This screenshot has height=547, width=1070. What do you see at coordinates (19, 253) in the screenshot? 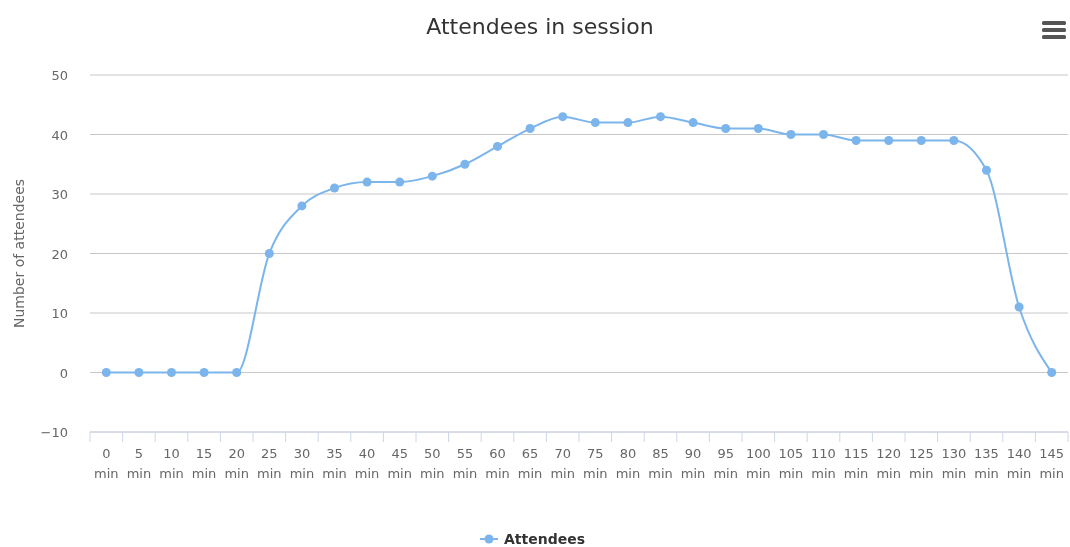
I see `y-axis-title: Number of attendees` at bounding box center [19, 253].